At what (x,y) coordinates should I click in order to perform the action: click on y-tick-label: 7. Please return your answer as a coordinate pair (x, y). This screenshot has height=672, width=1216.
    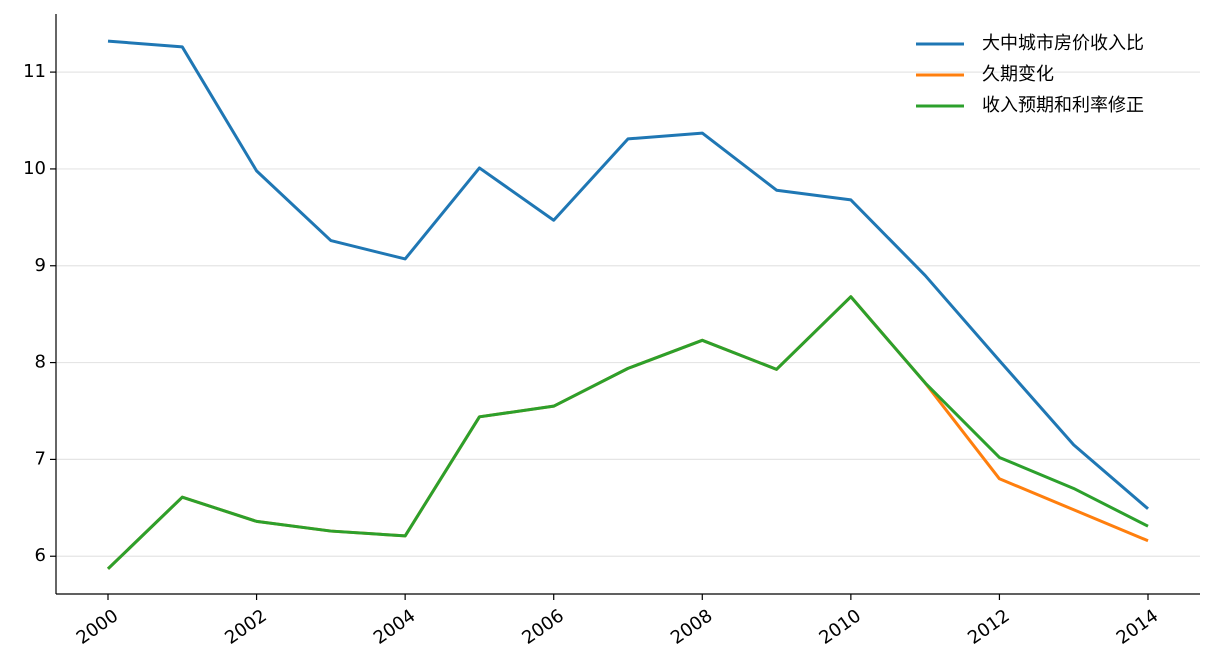
    Looking at the image, I should click on (40, 458).